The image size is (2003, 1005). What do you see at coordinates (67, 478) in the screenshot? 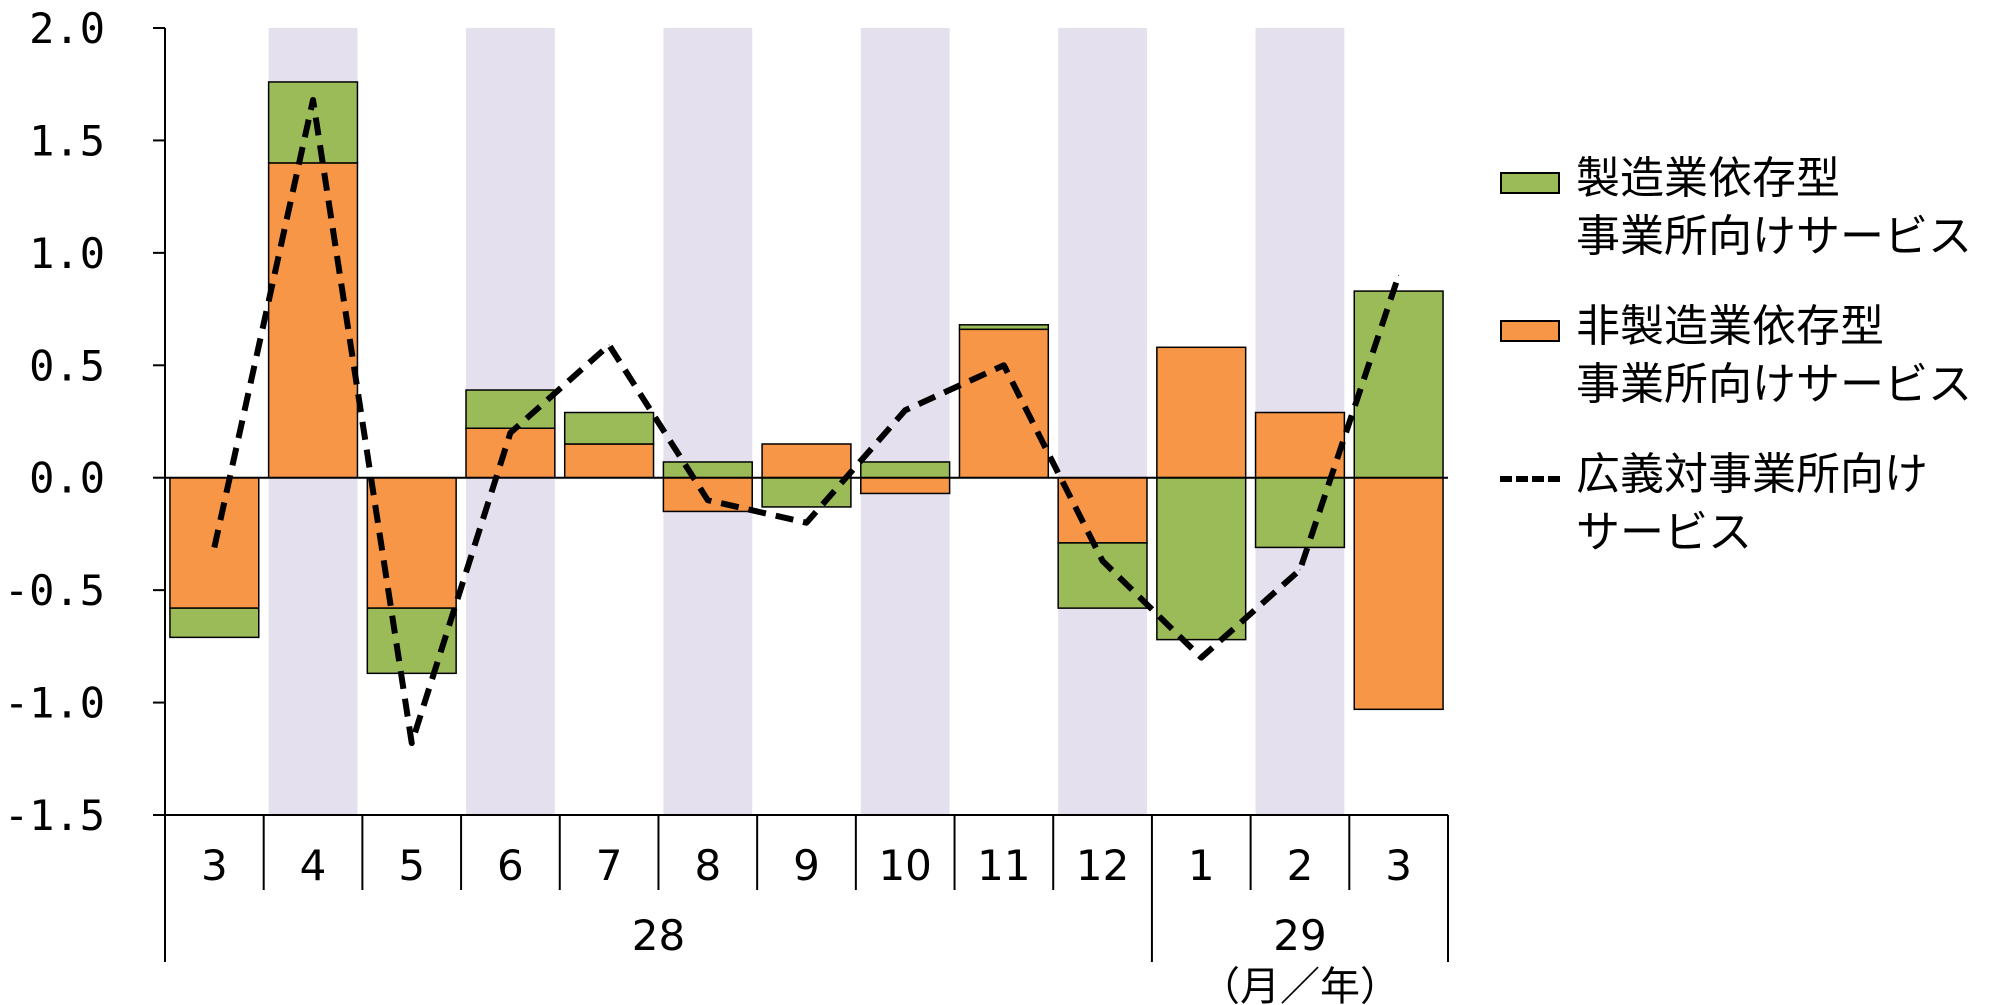
I see `y-tick-label: 0.0` at bounding box center [67, 478].